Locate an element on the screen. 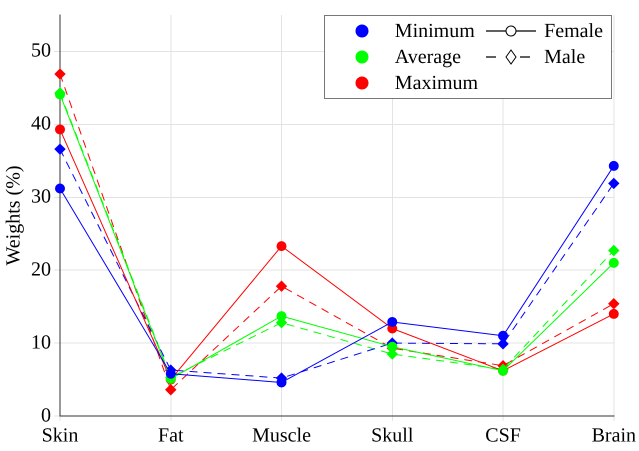 Image resolution: width=639 pixels, height=451 pixels. legend-label: Female is located at coordinates (573, 31).